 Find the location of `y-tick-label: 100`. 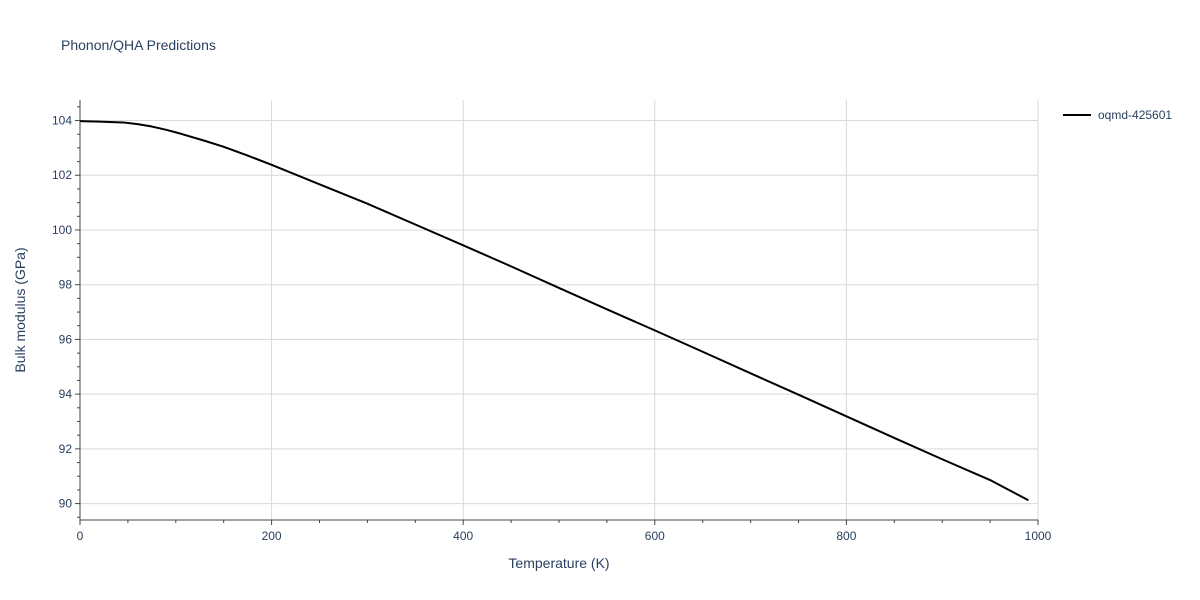

y-tick-label: 100 is located at coordinates (62, 230).